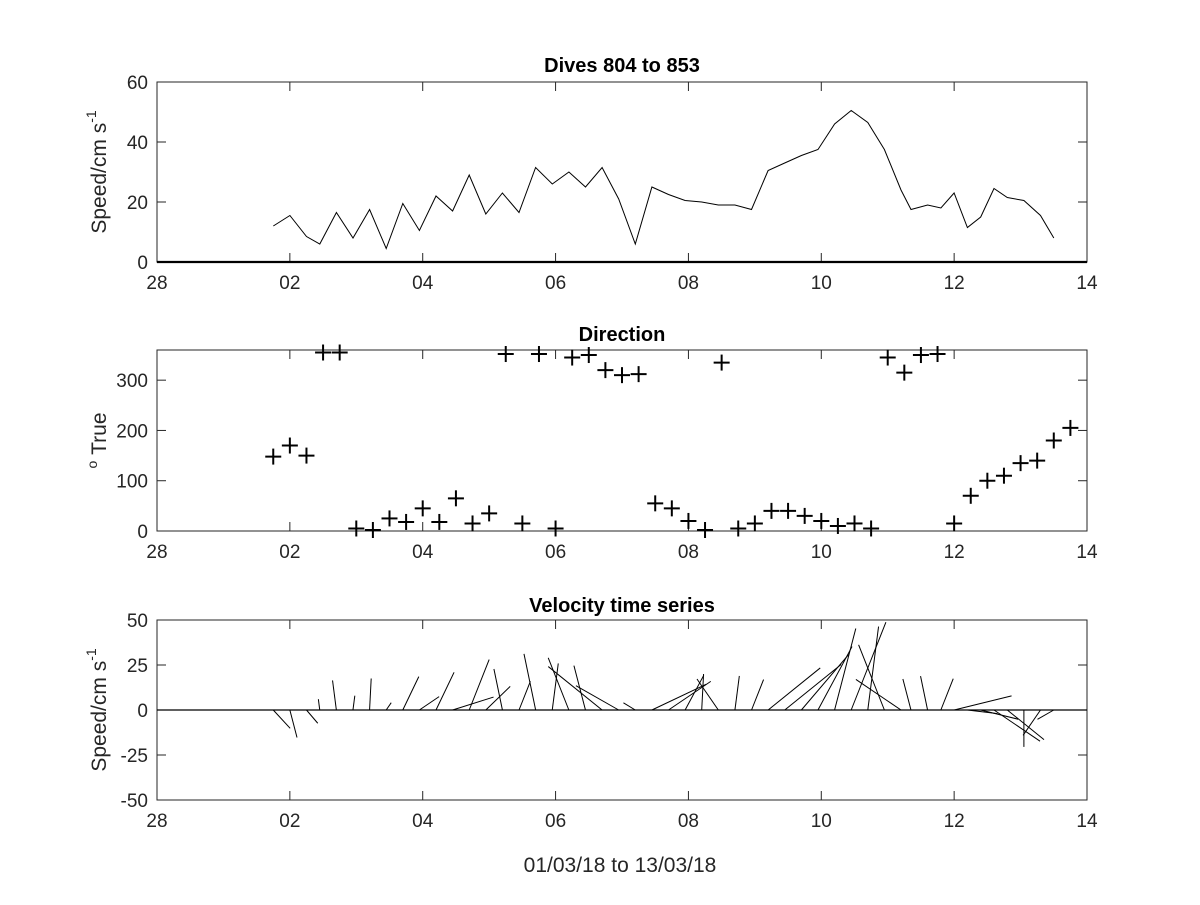 Image resolution: width=1200 pixels, height=905 pixels. What do you see at coordinates (622, 335) in the screenshot?
I see `chart-title: Direction` at bounding box center [622, 335].